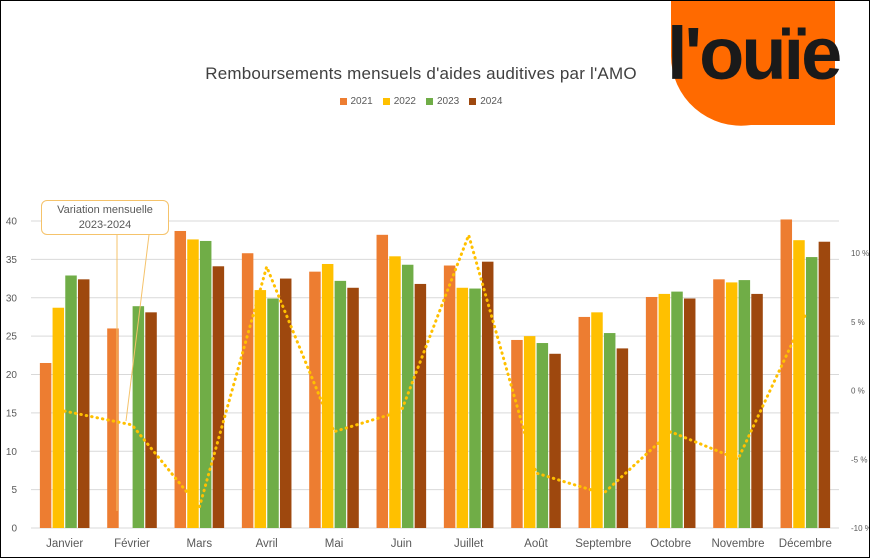 The image size is (870, 558). What do you see at coordinates (327, 395) in the screenshot?
I see `bar-2022-Mai` at bounding box center [327, 395].